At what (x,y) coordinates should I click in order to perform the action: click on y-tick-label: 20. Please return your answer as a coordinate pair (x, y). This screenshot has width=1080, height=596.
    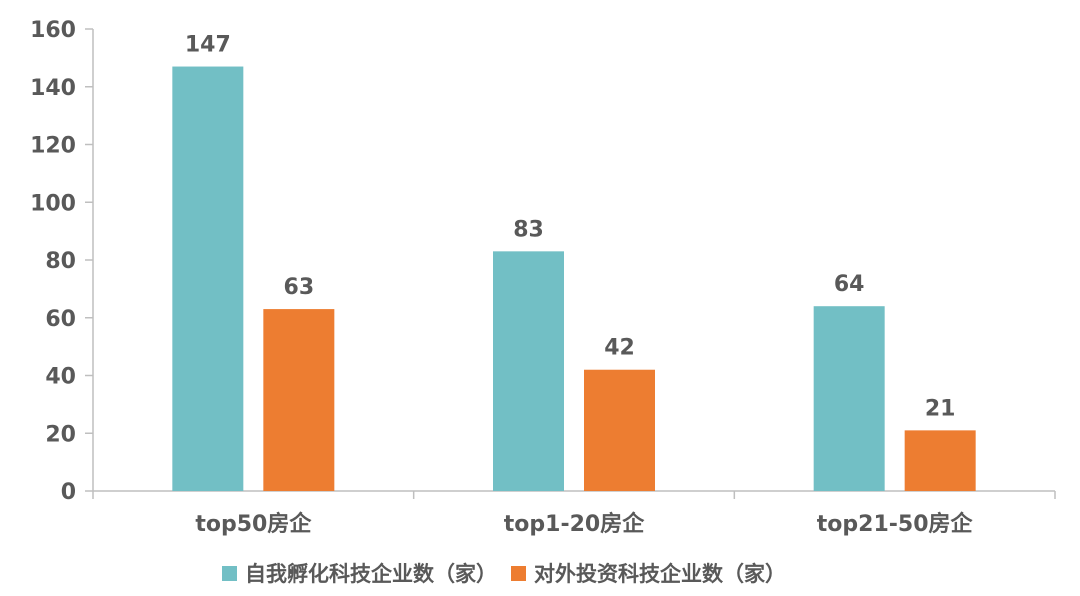
    Looking at the image, I should click on (60, 434).